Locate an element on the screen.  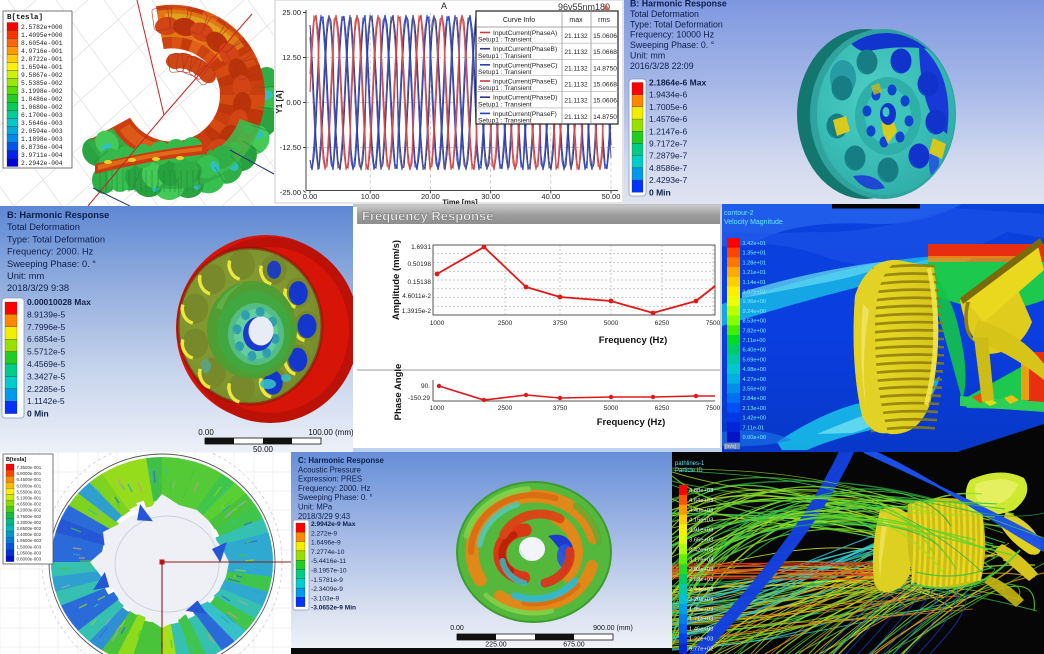
svg-text: 1.22e+03 is located at coordinates (701, 640).